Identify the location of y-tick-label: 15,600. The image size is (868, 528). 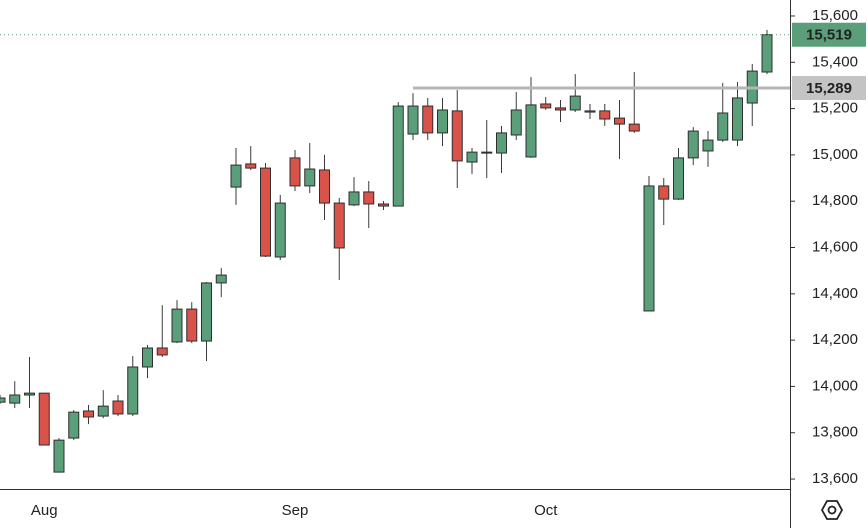
(835, 15).